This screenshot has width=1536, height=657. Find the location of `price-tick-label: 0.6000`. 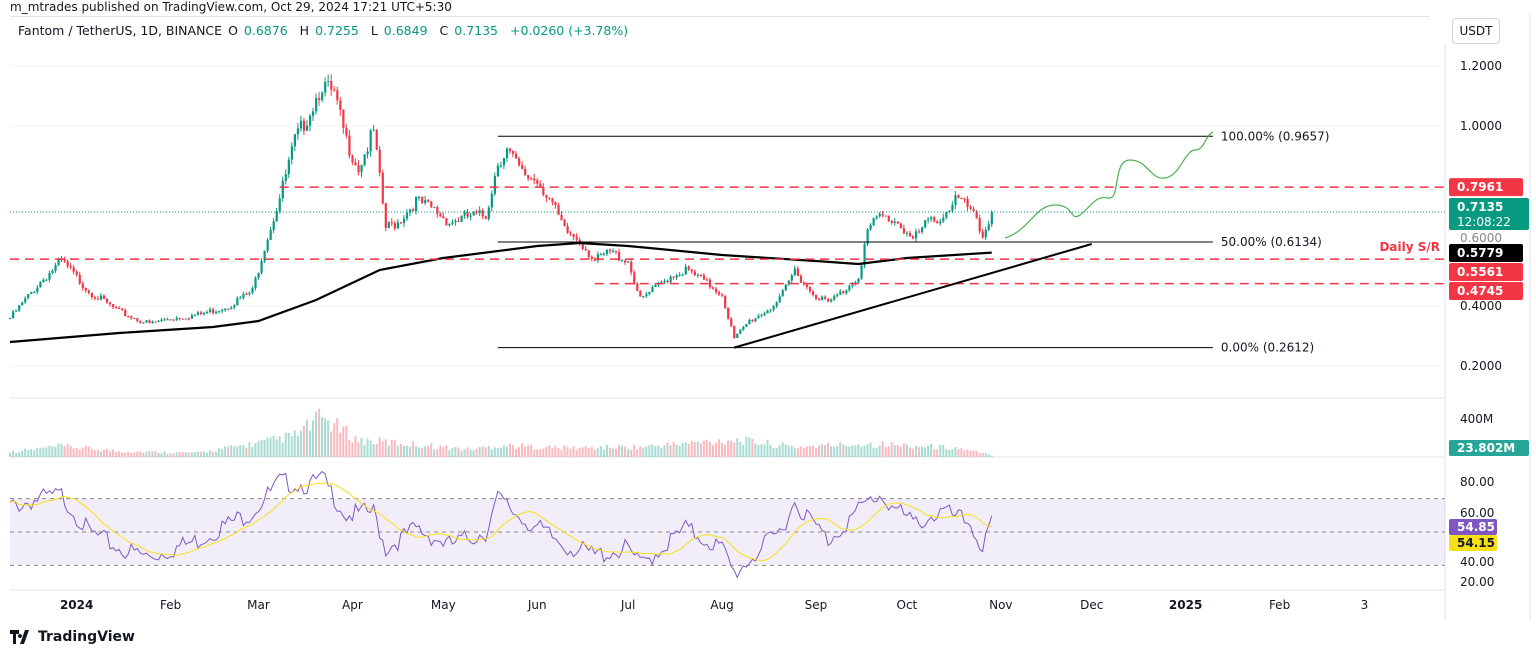

price-tick-label: 0.6000 is located at coordinates (1481, 238).